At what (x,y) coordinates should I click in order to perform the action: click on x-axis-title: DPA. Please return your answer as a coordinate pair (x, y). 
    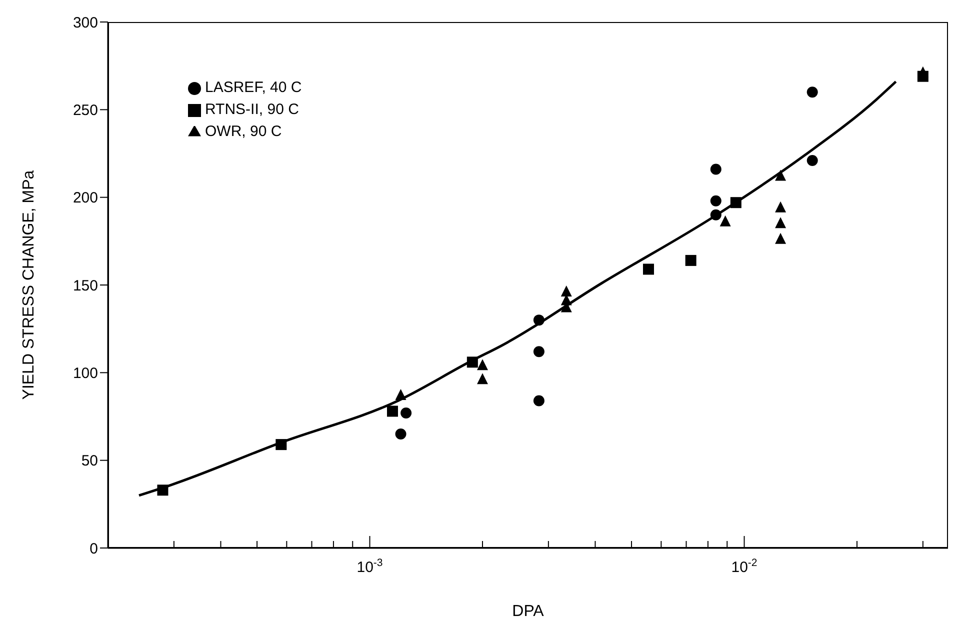
    Looking at the image, I should click on (528, 611).